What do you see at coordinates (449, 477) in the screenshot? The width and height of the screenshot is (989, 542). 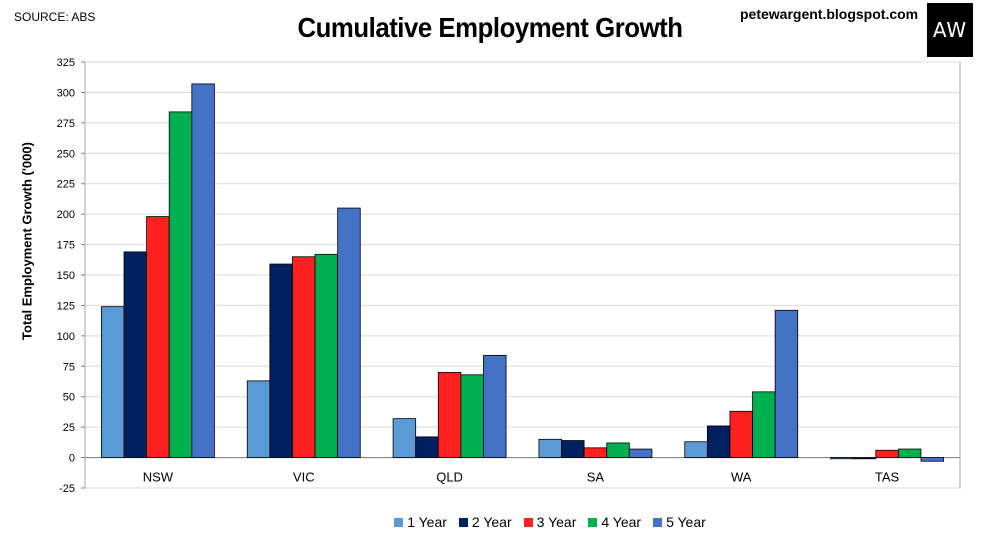 I see `x-tick-label: QLD` at bounding box center [449, 477].